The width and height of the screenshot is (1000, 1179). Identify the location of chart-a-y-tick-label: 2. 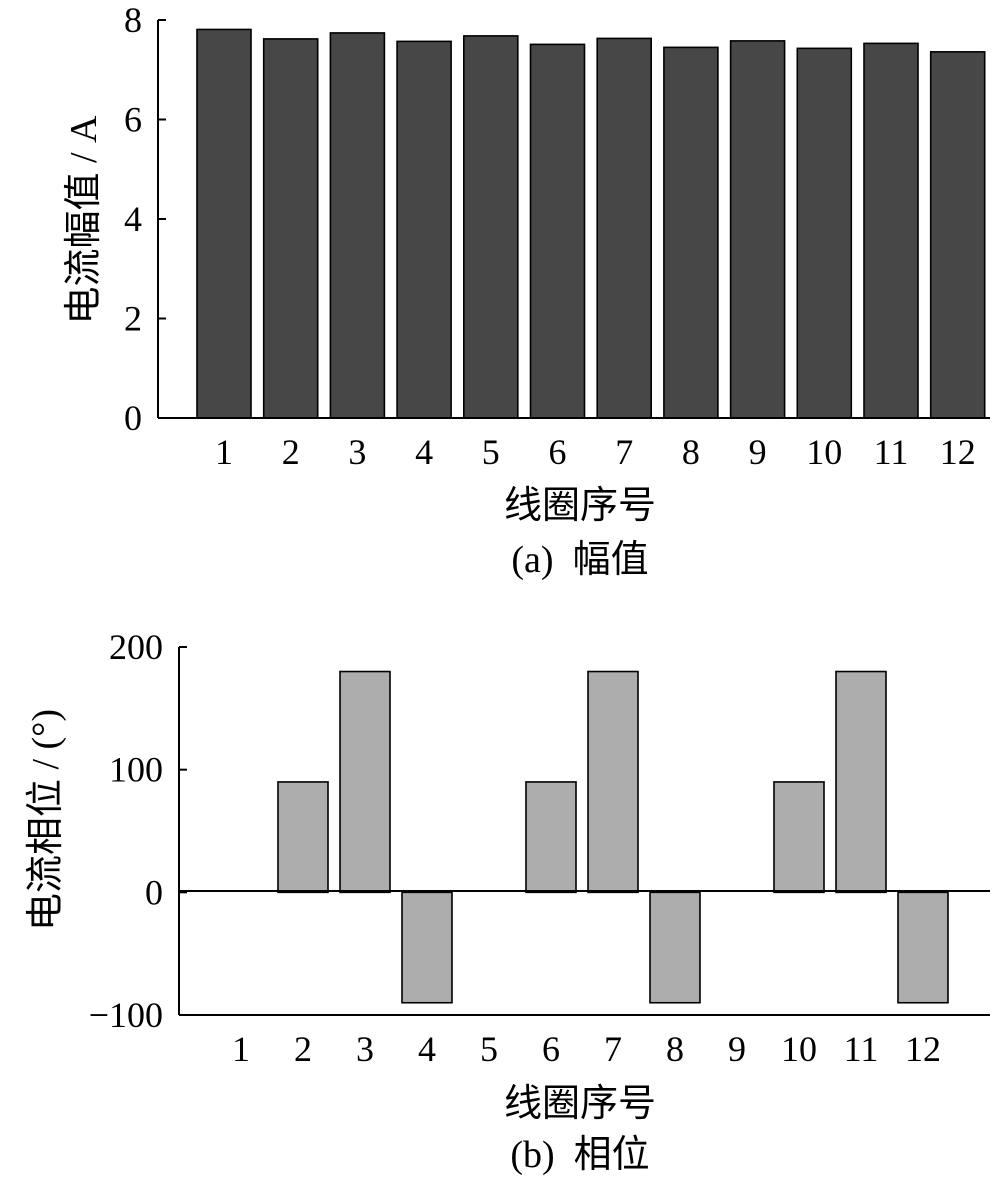
(133, 319).